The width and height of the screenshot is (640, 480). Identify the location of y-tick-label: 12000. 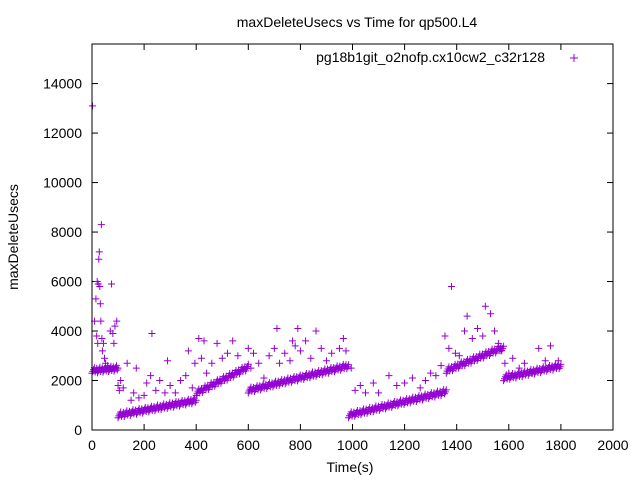
(62, 133).